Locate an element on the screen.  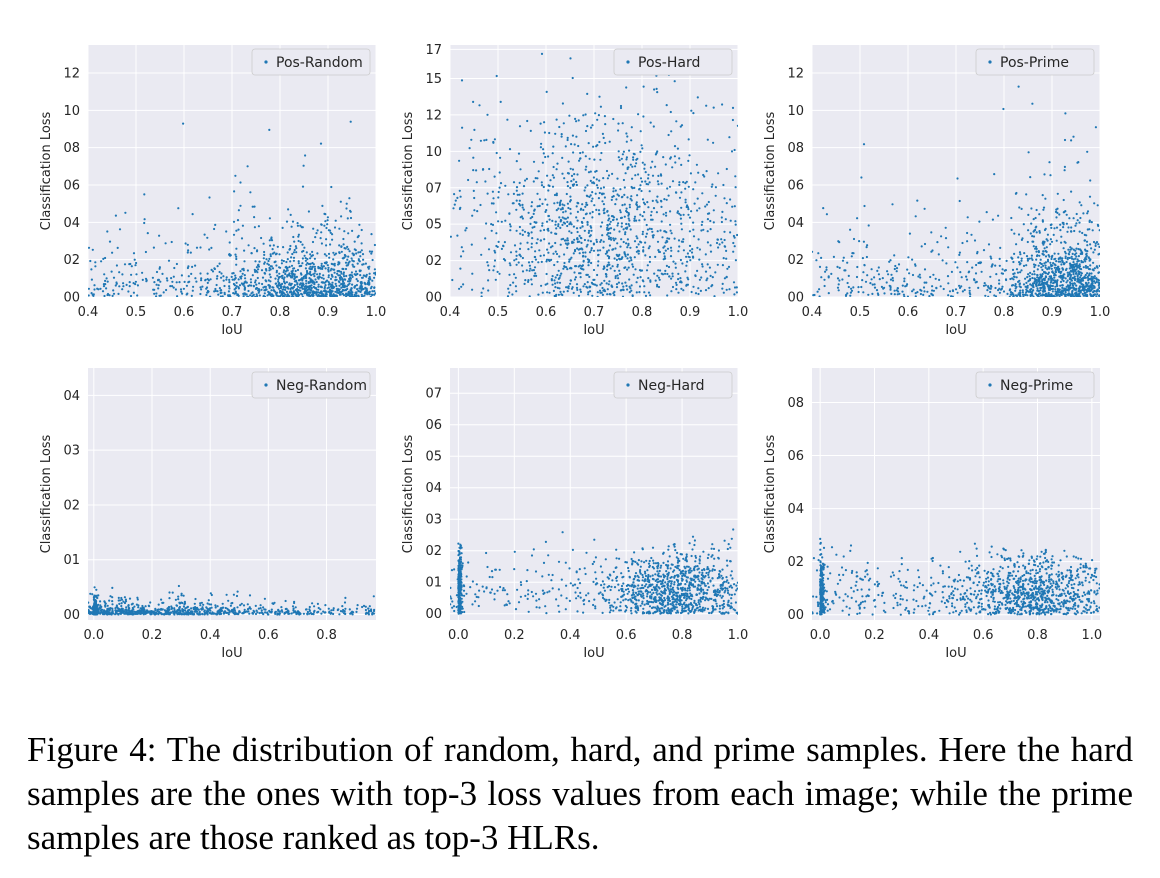
x-tick-label: 1.0 is located at coordinates (376, 312).